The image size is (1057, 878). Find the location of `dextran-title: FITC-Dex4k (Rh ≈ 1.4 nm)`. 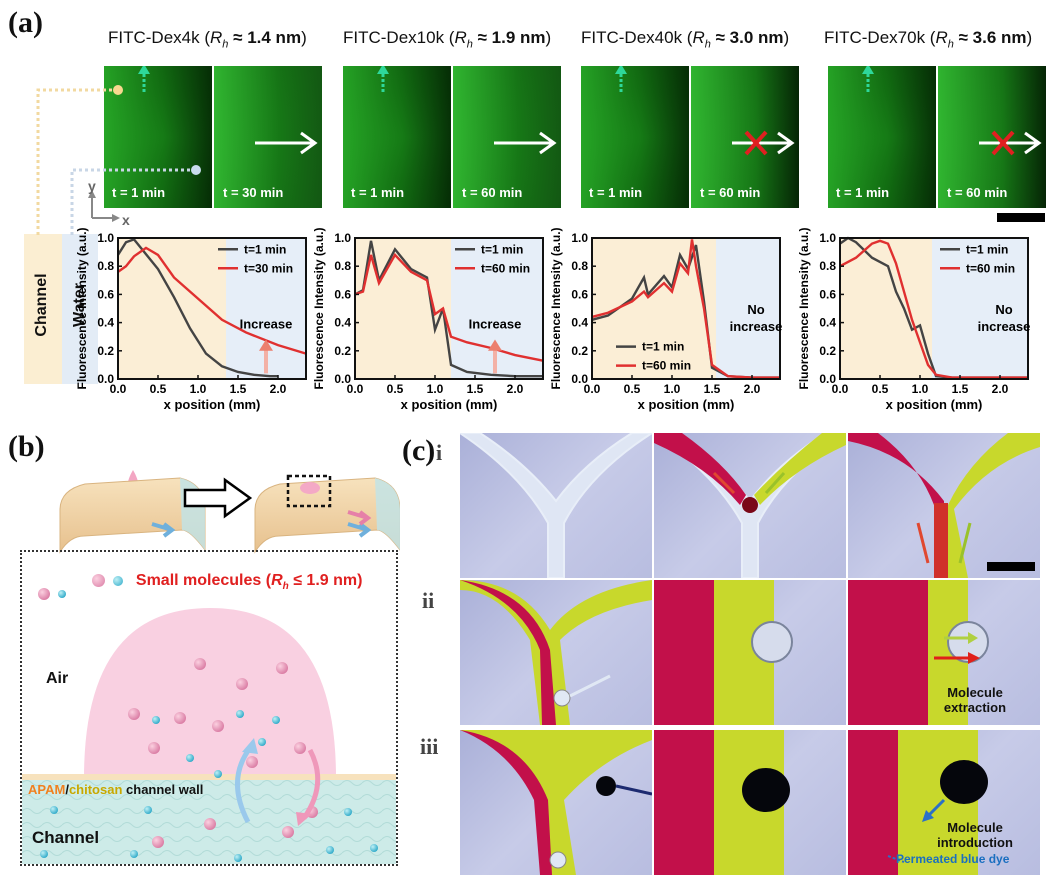

dextran-title: FITC-Dex4k (Rh ≈ 1.4 nm) is located at coordinates (207, 39).